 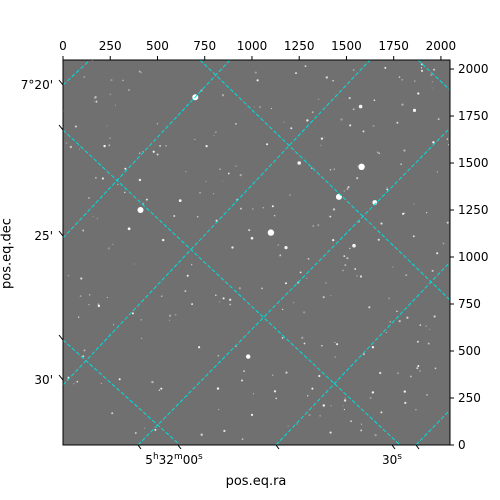 What do you see at coordinates (393, 46) in the screenshot?
I see `x-tick-label: 1750` at bounding box center [393, 46].